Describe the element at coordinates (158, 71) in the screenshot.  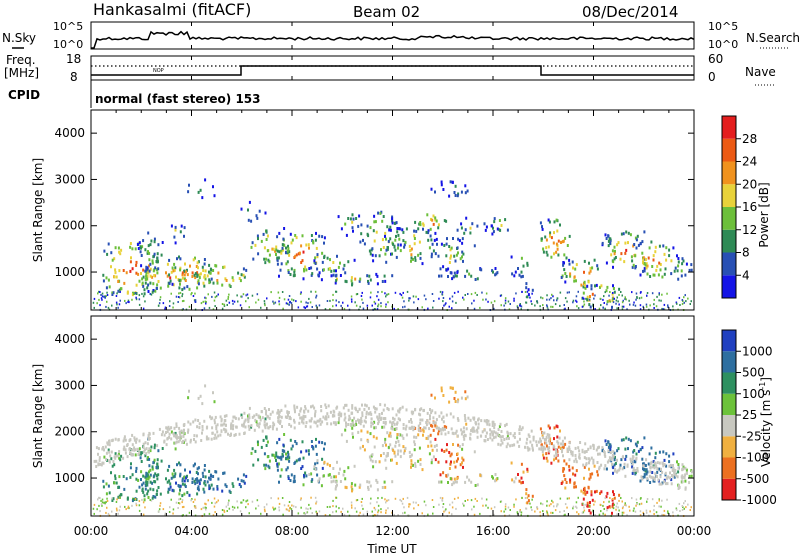
I see `freq-annotation: NOP` at that location.